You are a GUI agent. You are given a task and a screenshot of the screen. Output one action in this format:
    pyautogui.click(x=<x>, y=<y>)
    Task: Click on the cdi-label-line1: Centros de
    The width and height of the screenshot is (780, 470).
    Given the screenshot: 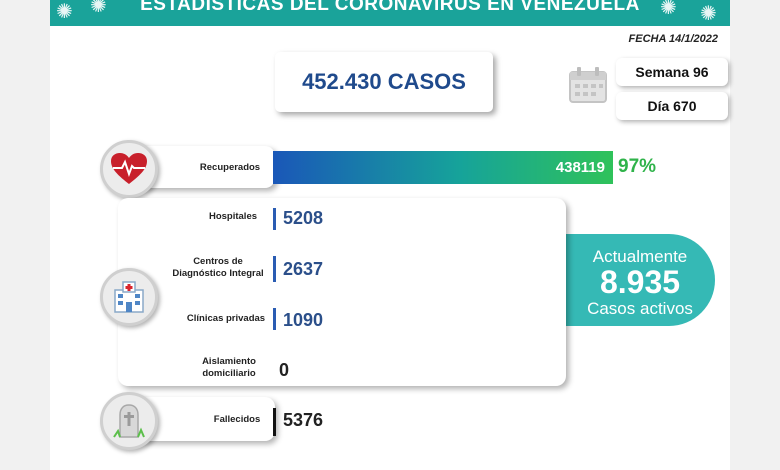 What is the action you would take?
    pyautogui.click(x=218, y=261)
    